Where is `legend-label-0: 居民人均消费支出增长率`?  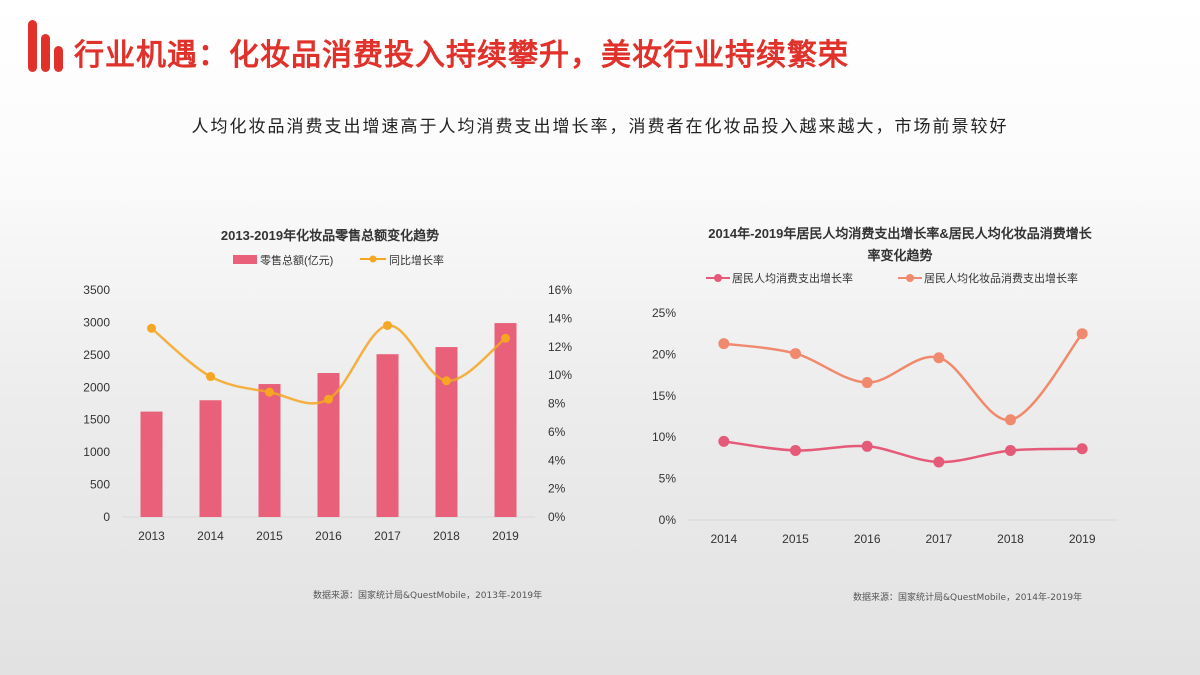 legend-label-0: 居民人均消费支出增长率 is located at coordinates (792, 278).